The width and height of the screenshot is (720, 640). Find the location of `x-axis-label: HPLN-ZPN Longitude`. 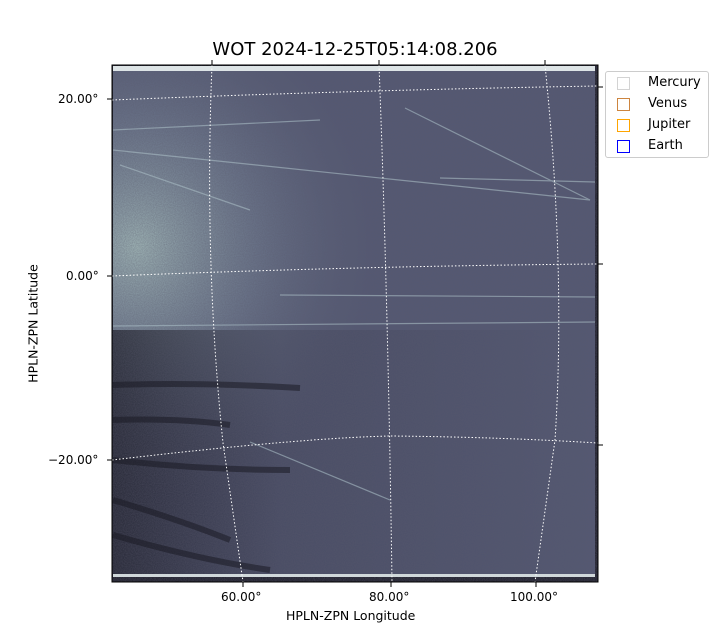

x-axis-label: HPLN-ZPN Longitude is located at coordinates (351, 615).